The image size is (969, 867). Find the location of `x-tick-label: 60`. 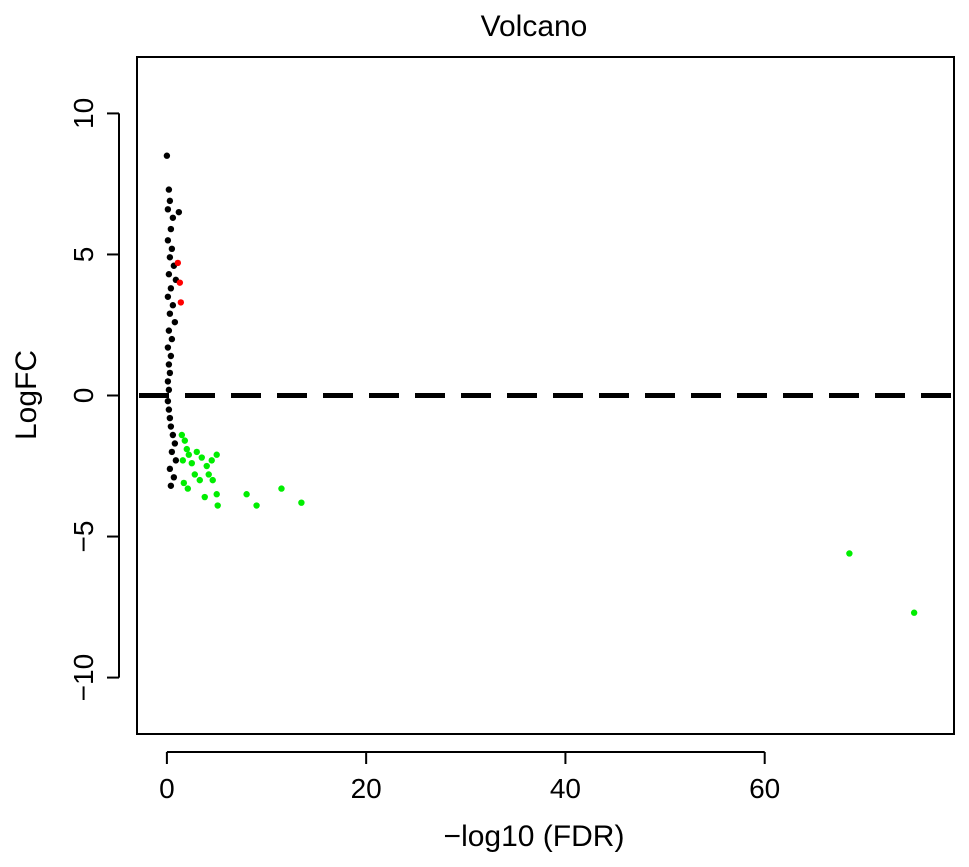

x-tick-label: 60 is located at coordinates (764, 788).